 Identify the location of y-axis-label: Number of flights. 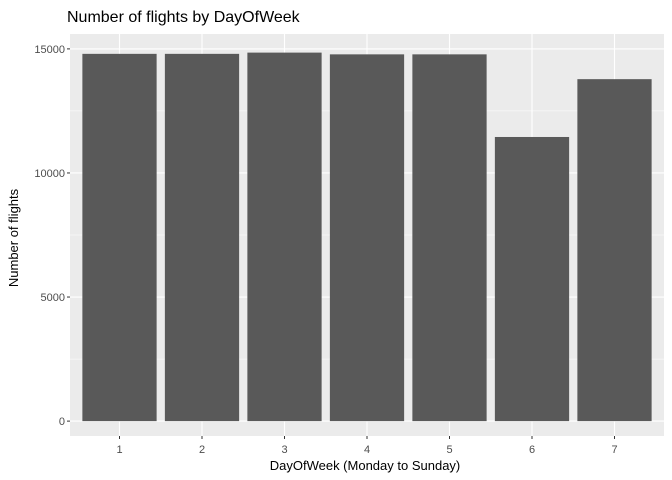
(13, 237).